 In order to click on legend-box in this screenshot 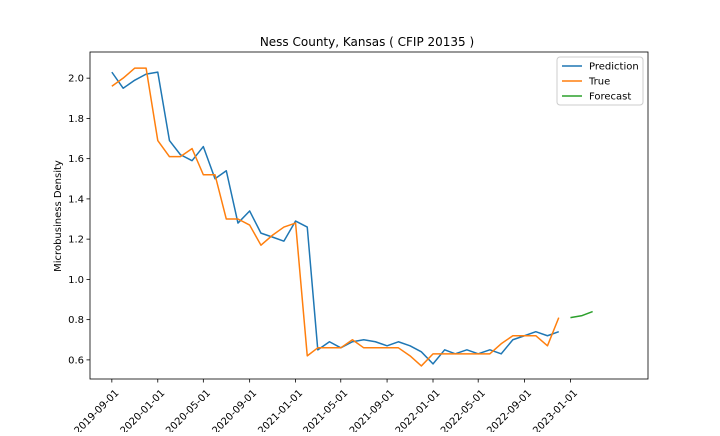, I will do `click(600, 81)`.